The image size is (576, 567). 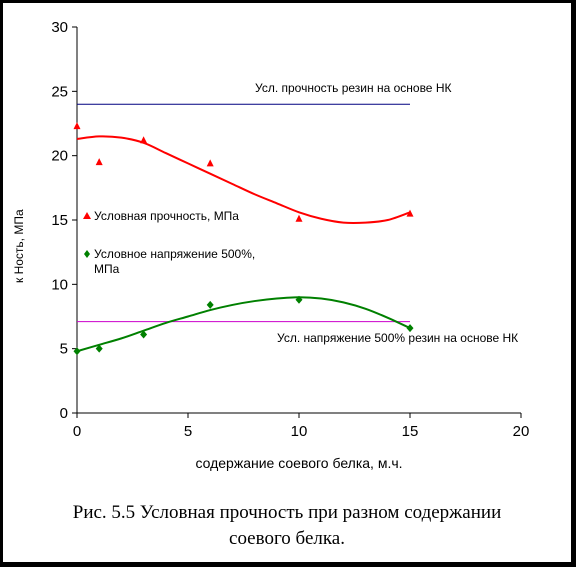 I want to click on legend-entry-stress-line1: Условное напряжение 500%,, so click(x=174, y=254).